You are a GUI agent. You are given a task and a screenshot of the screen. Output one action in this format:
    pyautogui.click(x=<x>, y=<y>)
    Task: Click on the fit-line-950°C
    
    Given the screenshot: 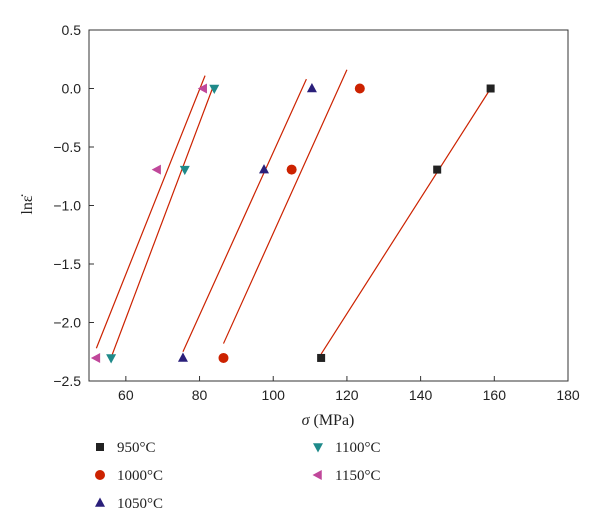 What is the action you would take?
    pyautogui.click(x=406, y=221)
    